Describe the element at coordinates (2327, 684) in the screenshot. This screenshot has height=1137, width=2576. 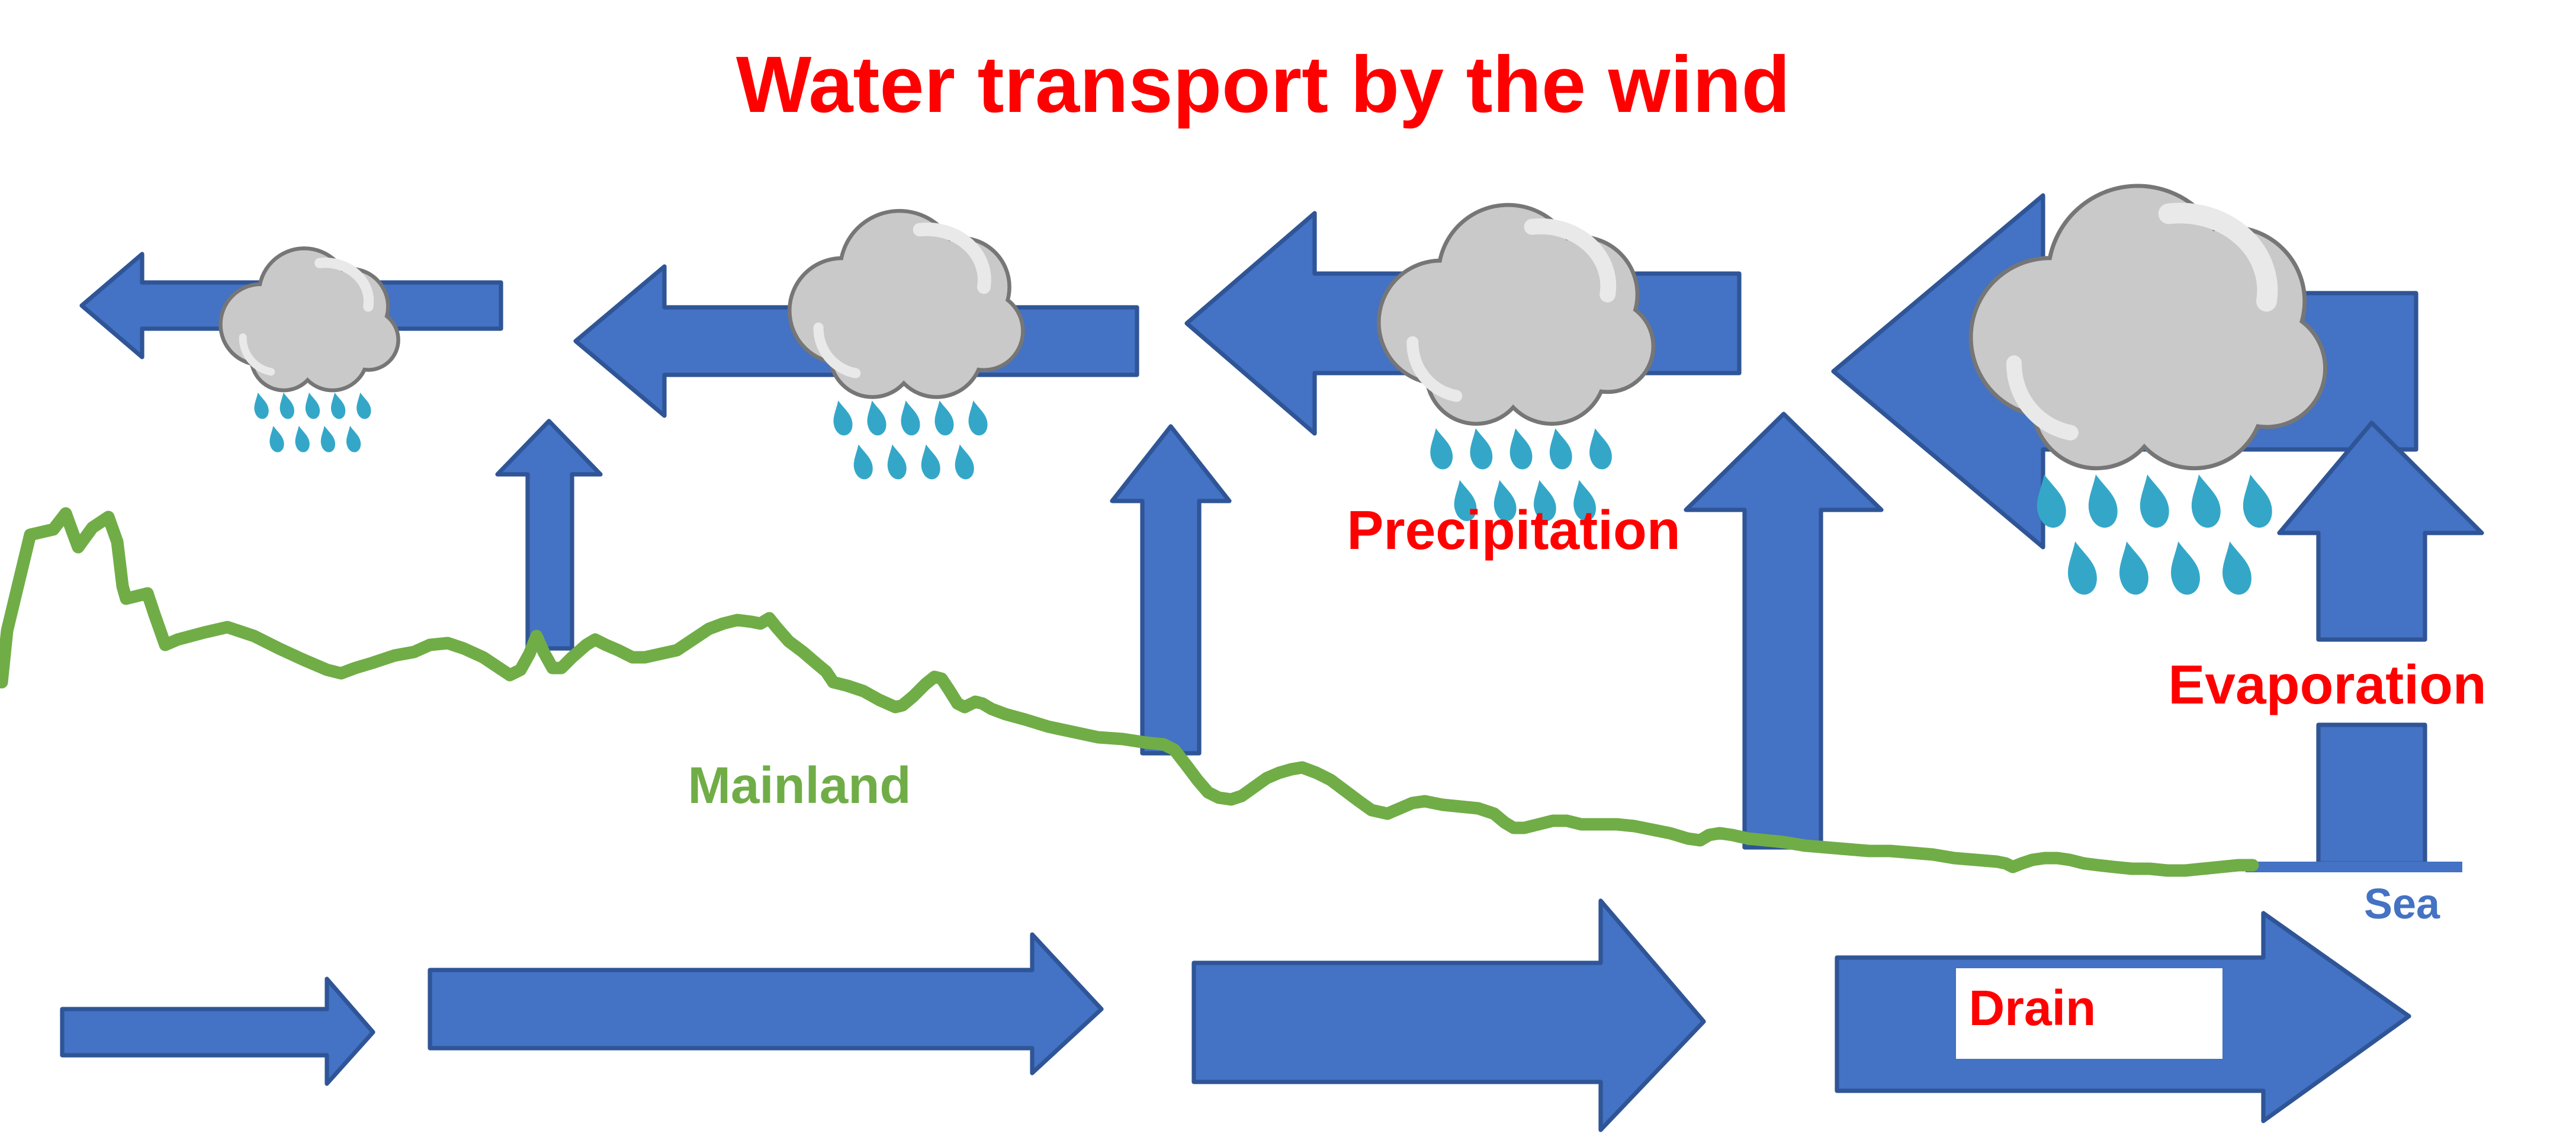
I see `evaporation-label: Evaporation` at that location.